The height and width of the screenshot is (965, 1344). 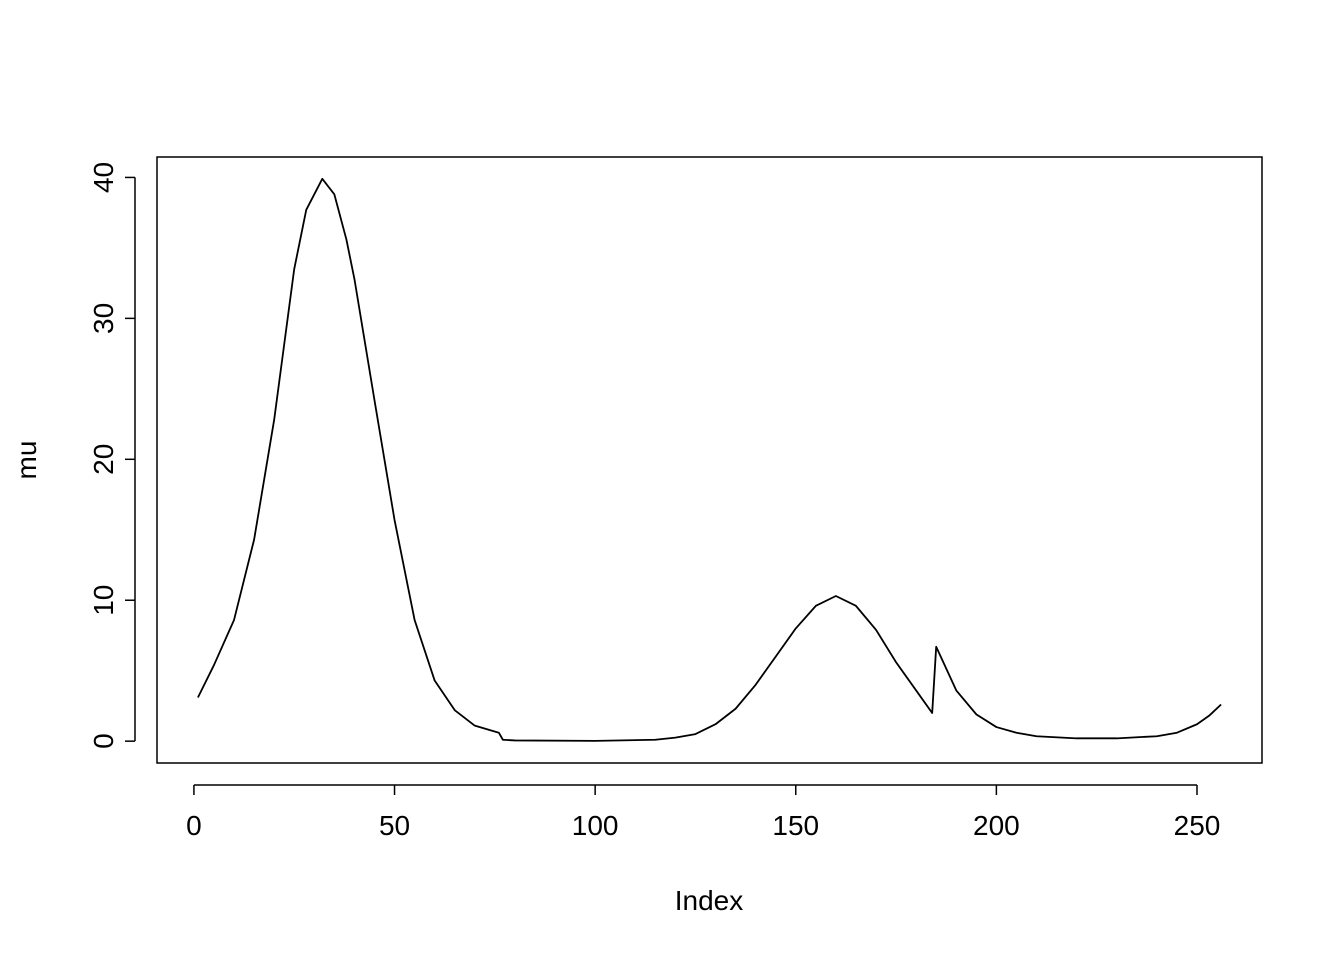 What do you see at coordinates (103, 741) in the screenshot?
I see `y-tick-label: 0` at bounding box center [103, 741].